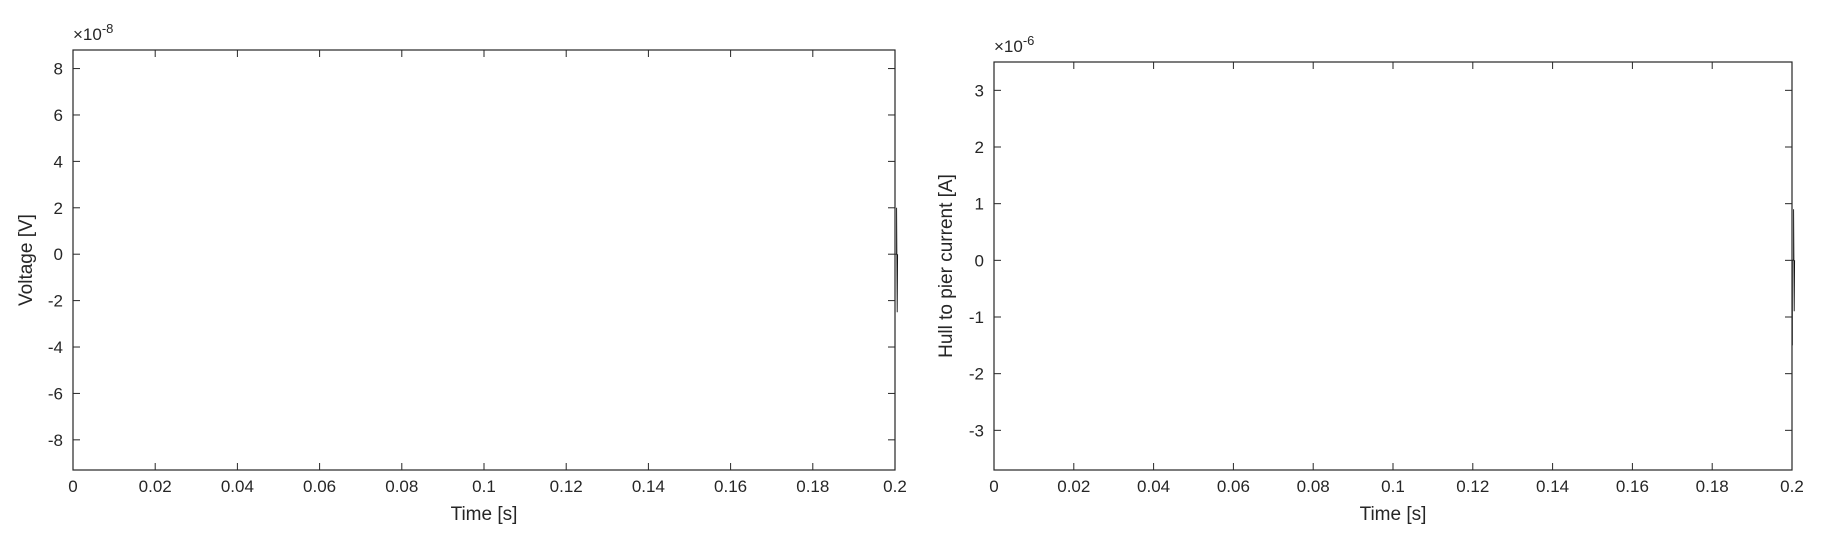  What do you see at coordinates (976, 430) in the screenshot?
I see `y-tick-label: -3` at bounding box center [976, 430].